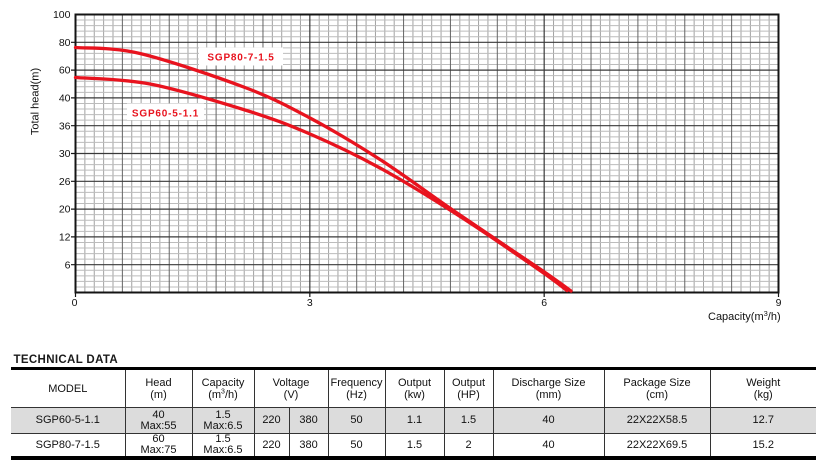 This screenshot has height=473, width=828. Describe the element at coordinates (65, 71) in the screenshot. I see `svg-text: 60` at that location.